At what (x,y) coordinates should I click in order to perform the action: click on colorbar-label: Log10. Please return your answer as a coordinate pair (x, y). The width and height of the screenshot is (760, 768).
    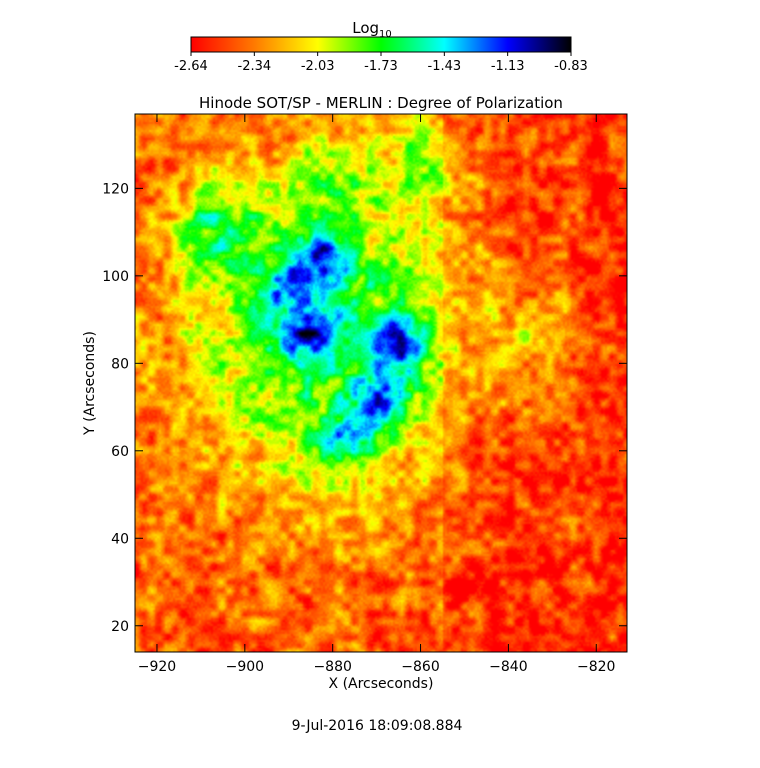
    Looking at the image, I should click on (372, 29).